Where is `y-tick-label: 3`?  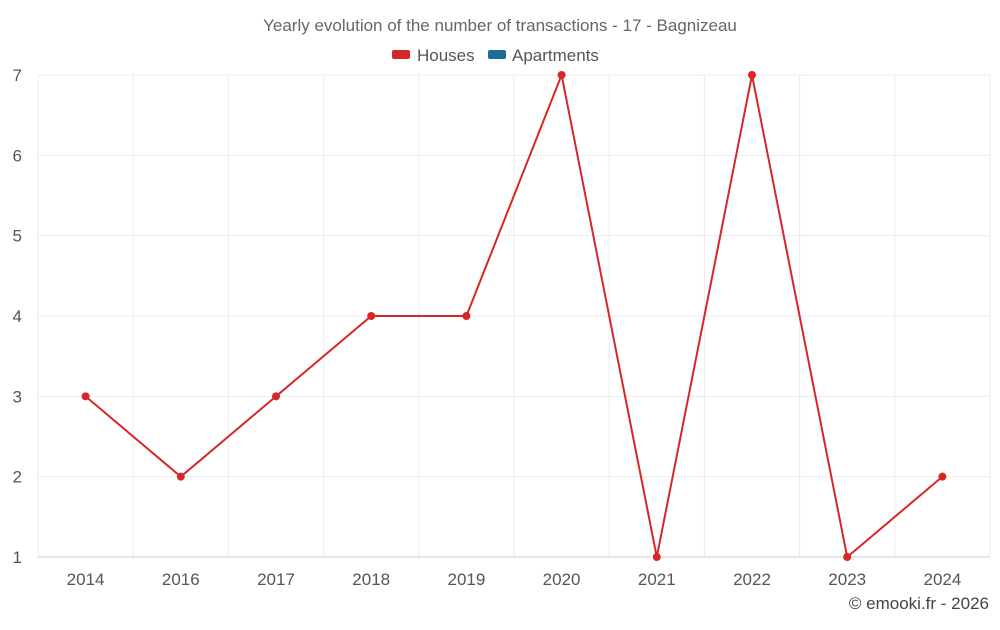
y-tick-label: 3 is located at coordinates (17, 396).